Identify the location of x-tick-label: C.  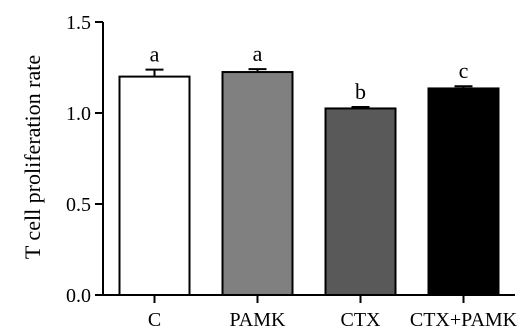
(154, 319).